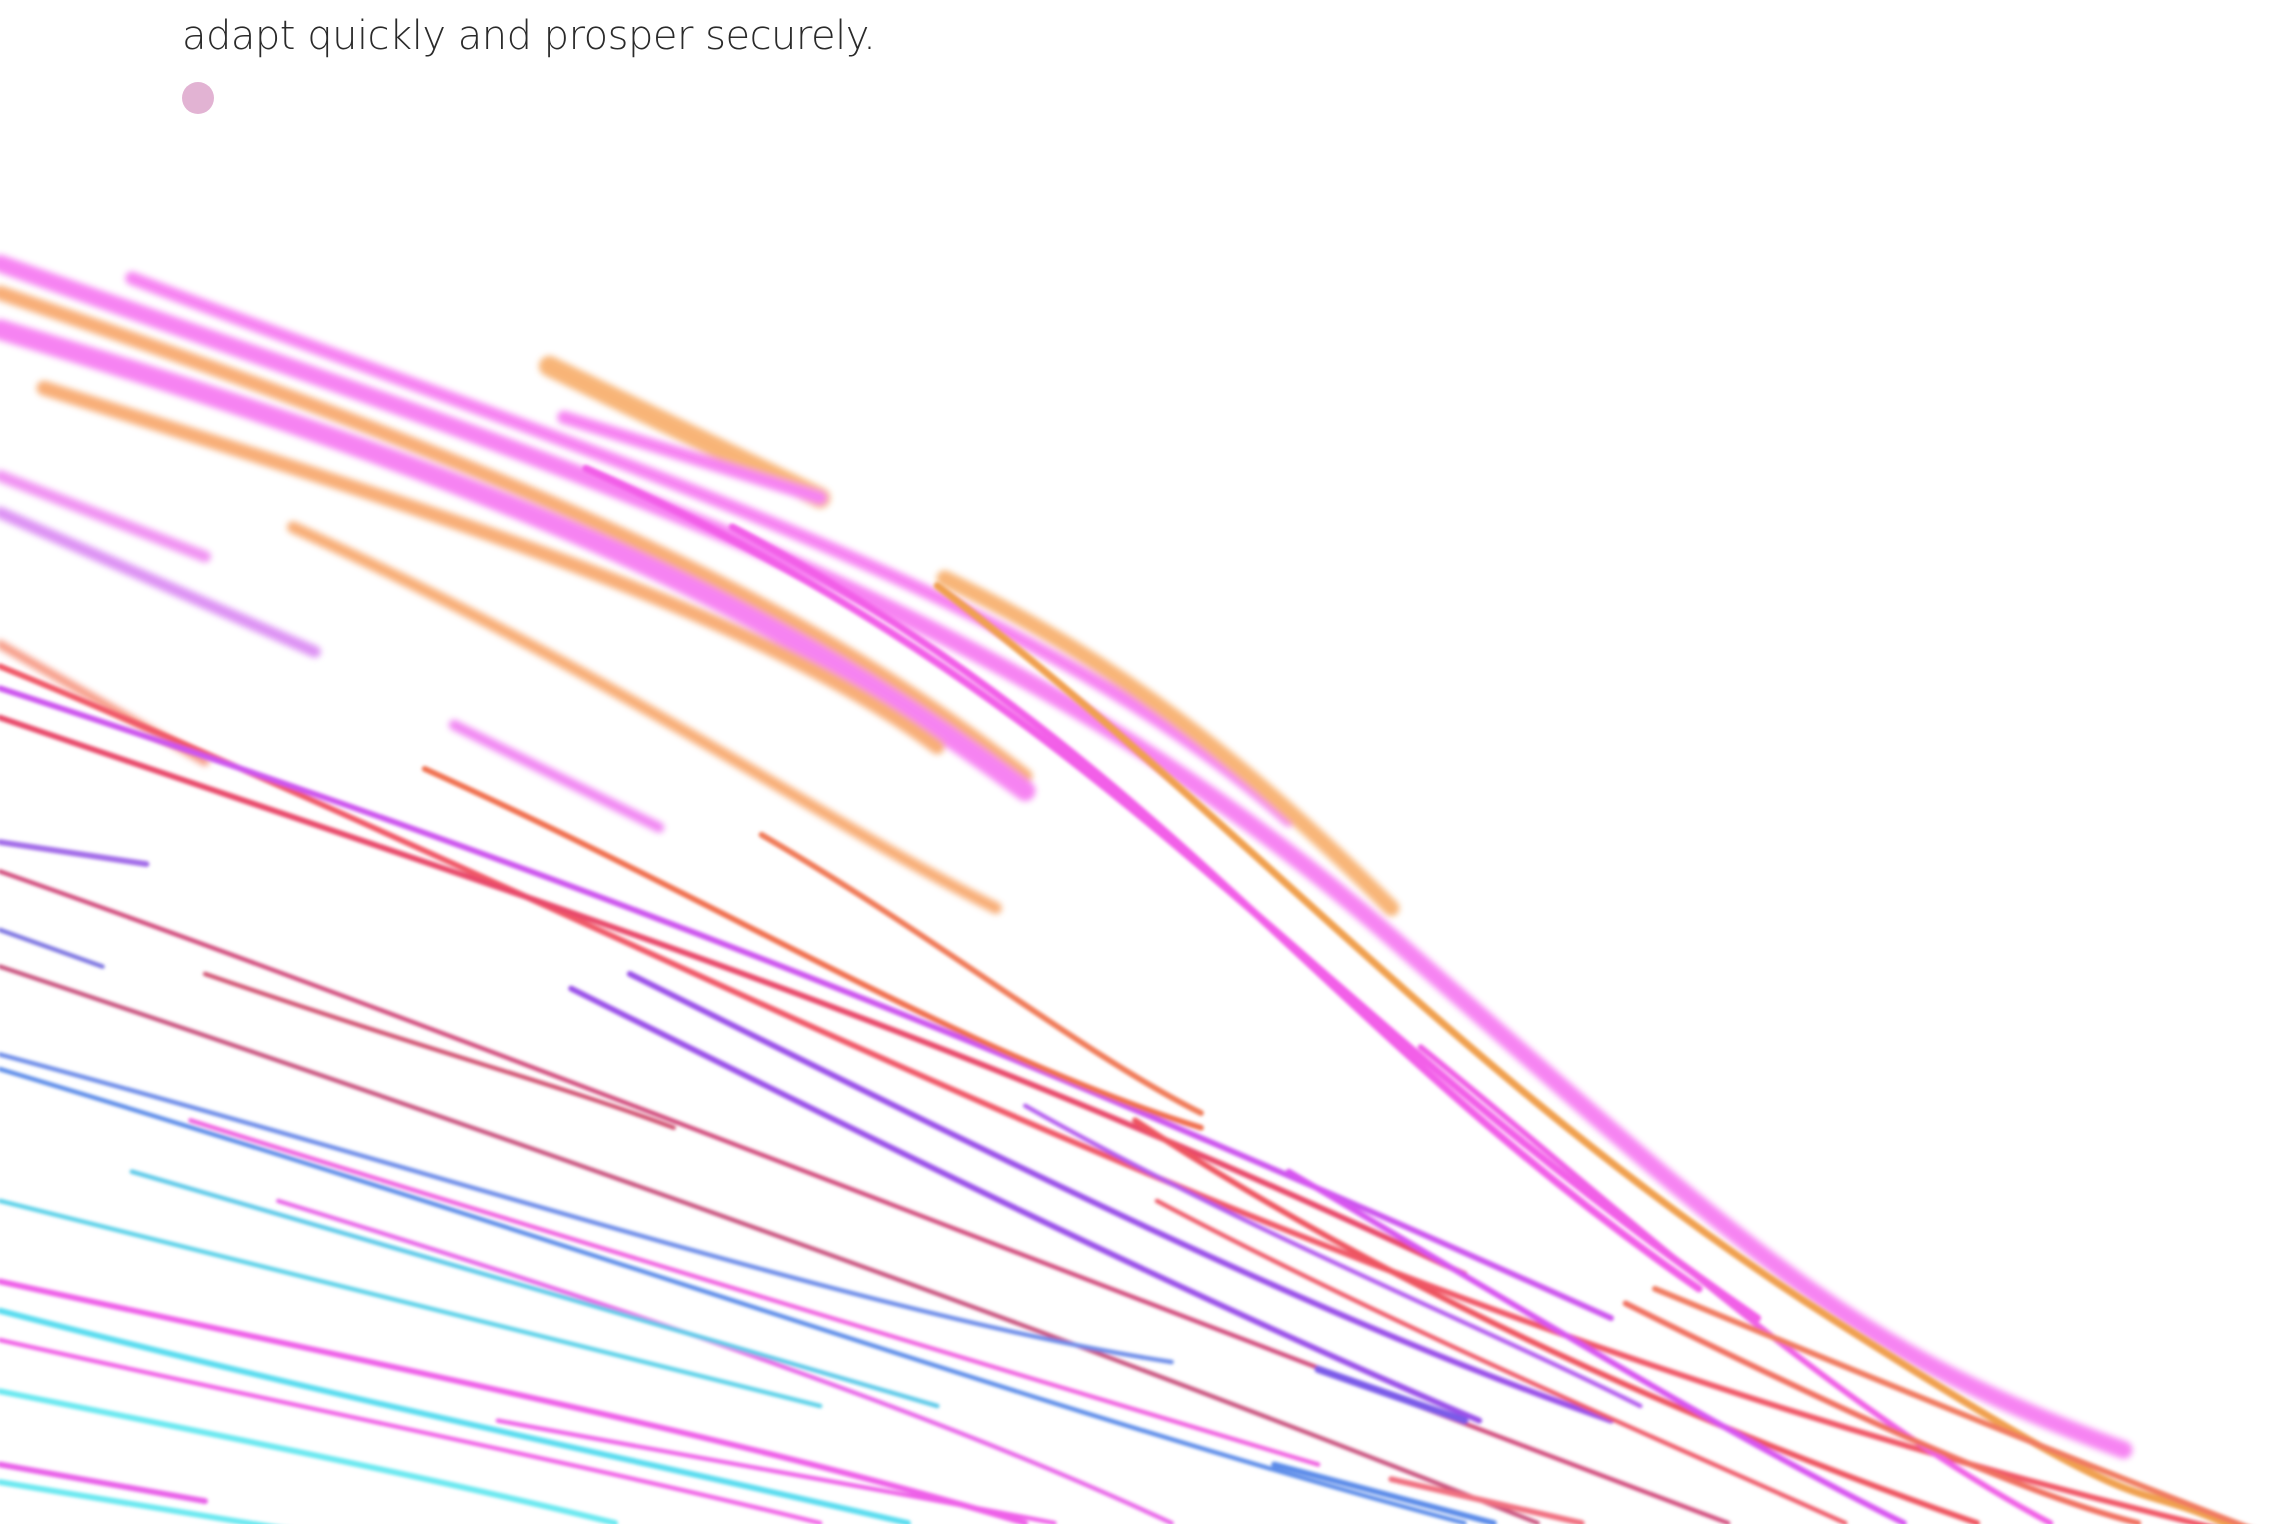 This screenshot has width=2273, height=1524. I want to click on body-text: adapt quickly and prosper securely., so click(529, 36).